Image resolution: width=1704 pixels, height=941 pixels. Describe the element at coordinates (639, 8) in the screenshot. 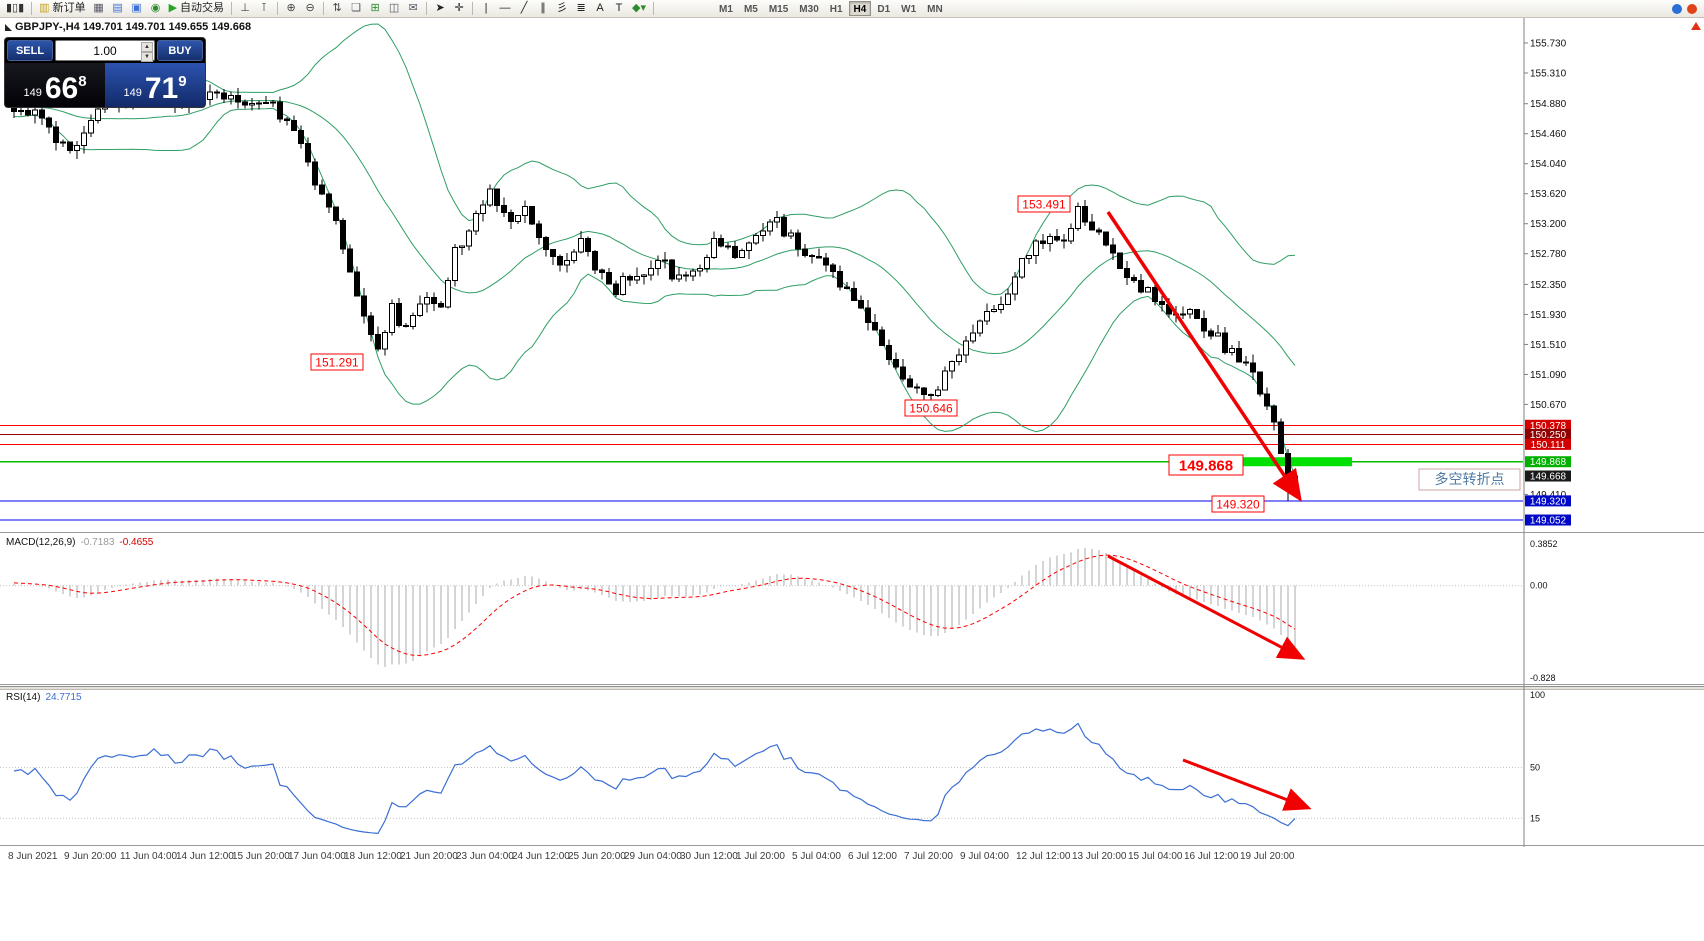

I see `shapes-icon: ◆▾` at that location.